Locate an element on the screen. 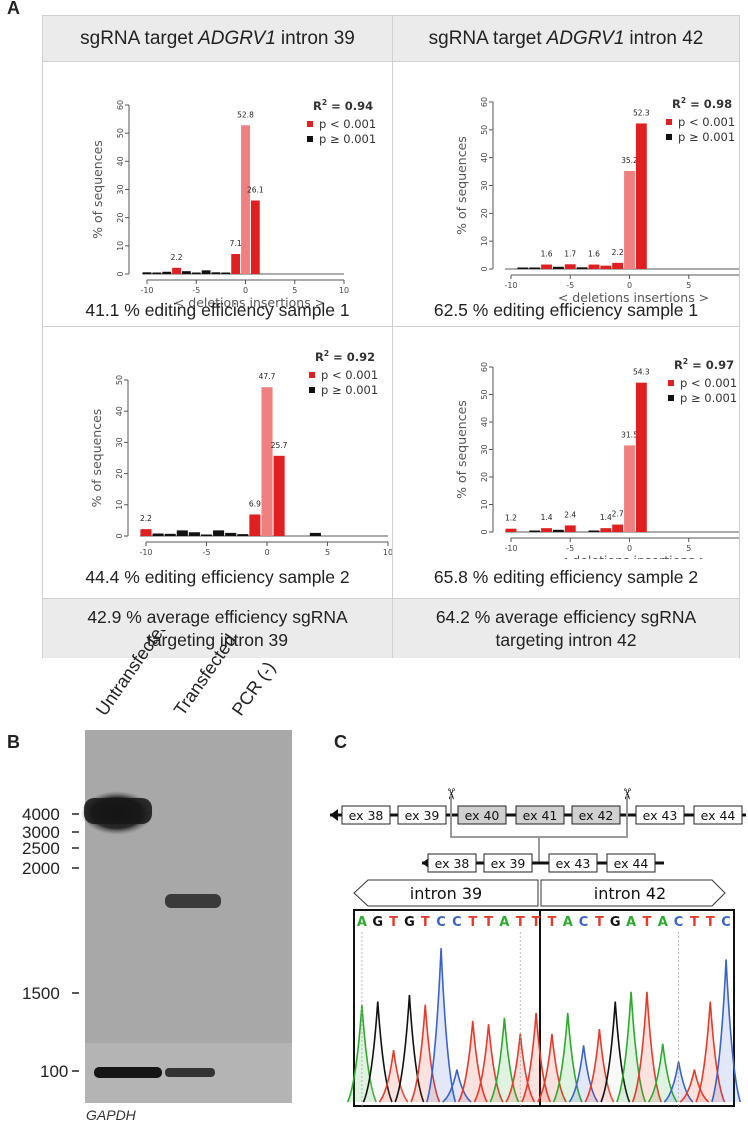  r-squared-value: = 0.92 is located at coordinates (352, 357).